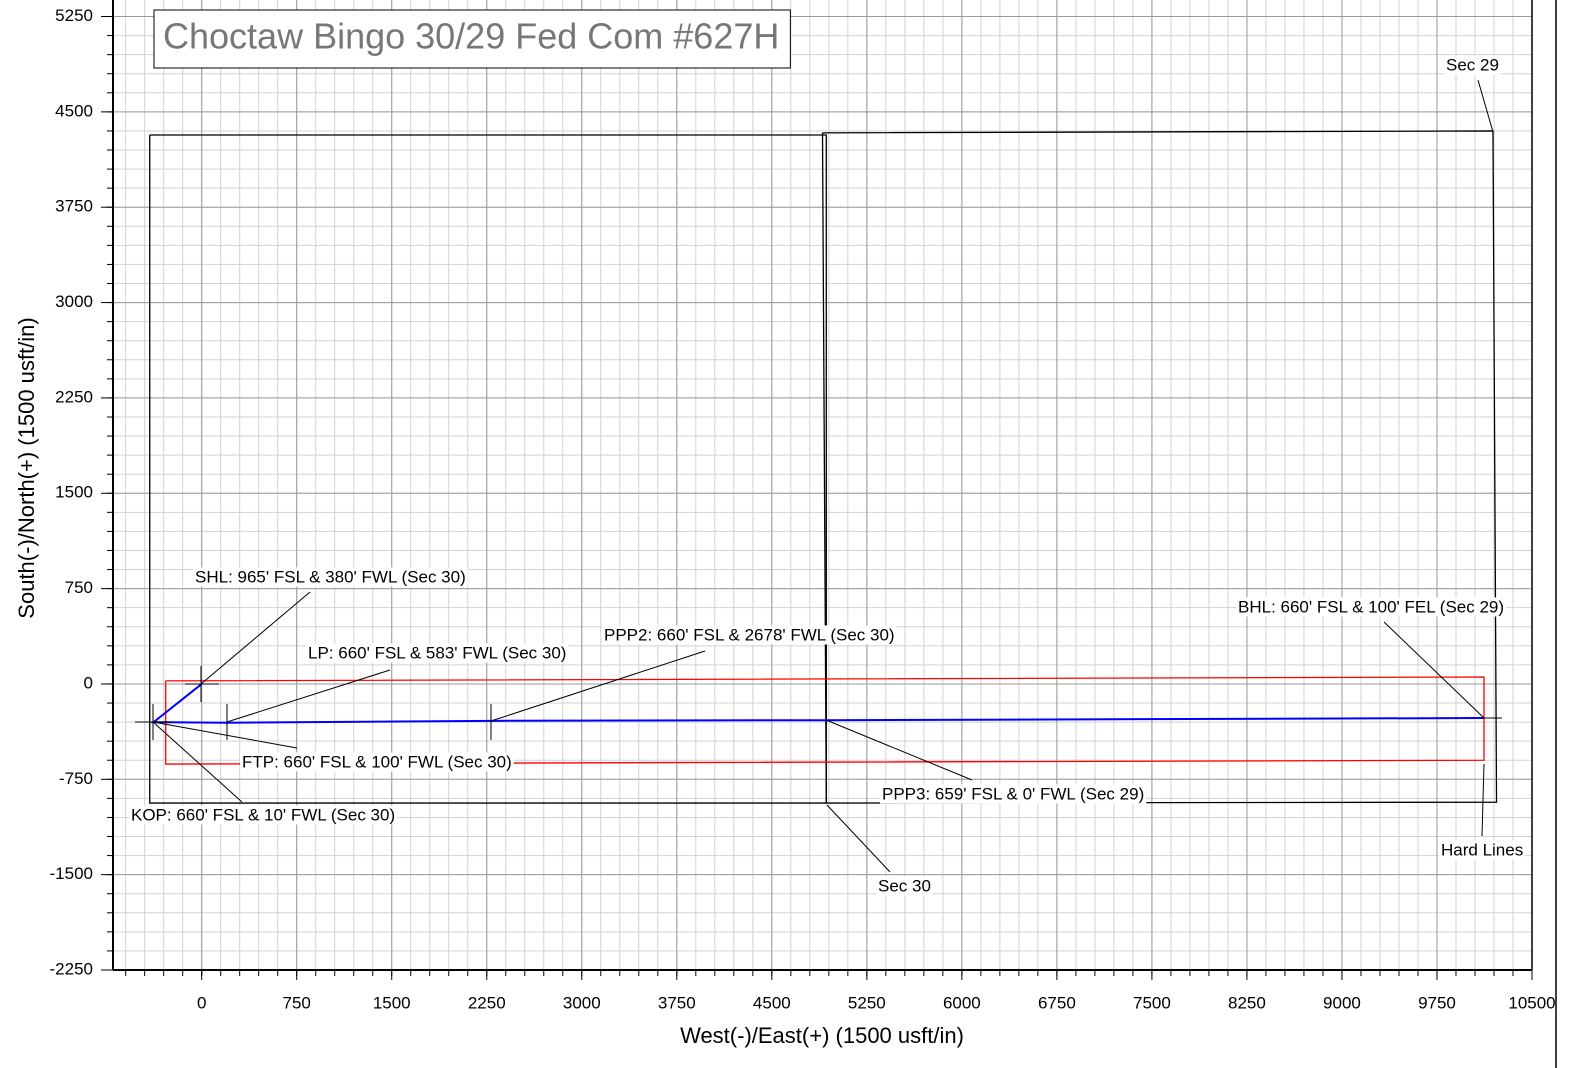  Describe the element at coordinates (1531, 1002) in the screenshot. I see `x-tick-label: 10500` at that location.